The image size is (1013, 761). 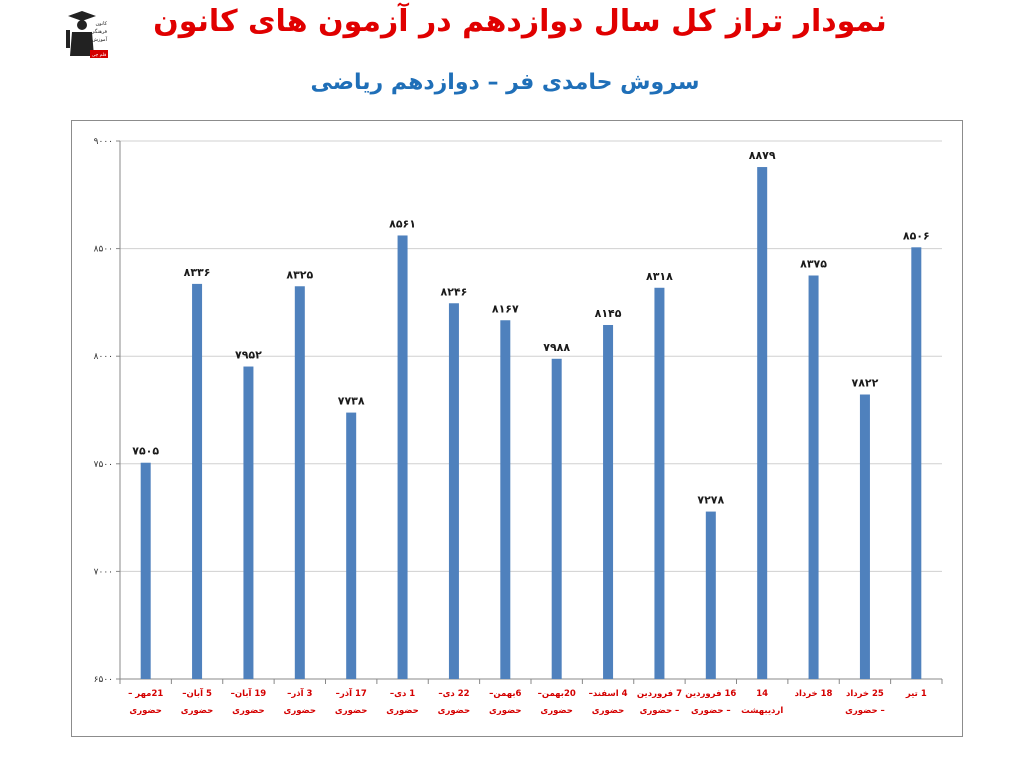 I want to click on x-tick-label: 21مهر –, so click(x=145, y=694).